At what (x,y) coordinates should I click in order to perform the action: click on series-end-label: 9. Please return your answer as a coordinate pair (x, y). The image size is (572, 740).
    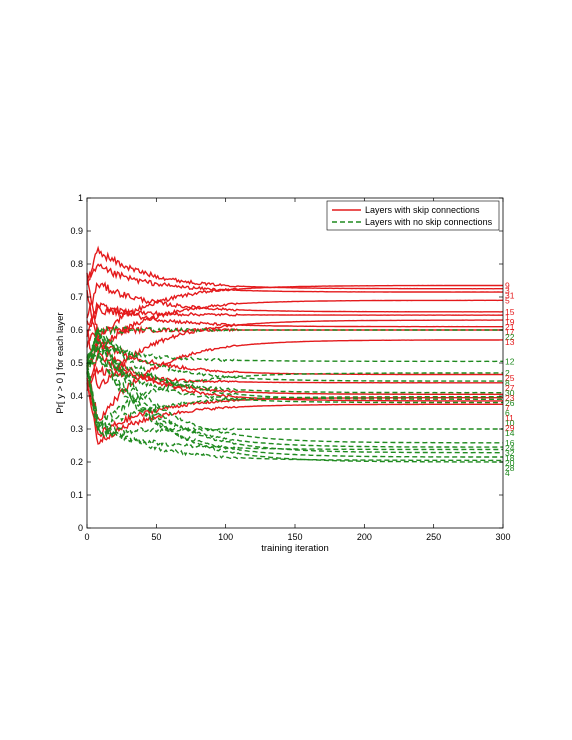
    Looking at the image, I should click on (507, 285).